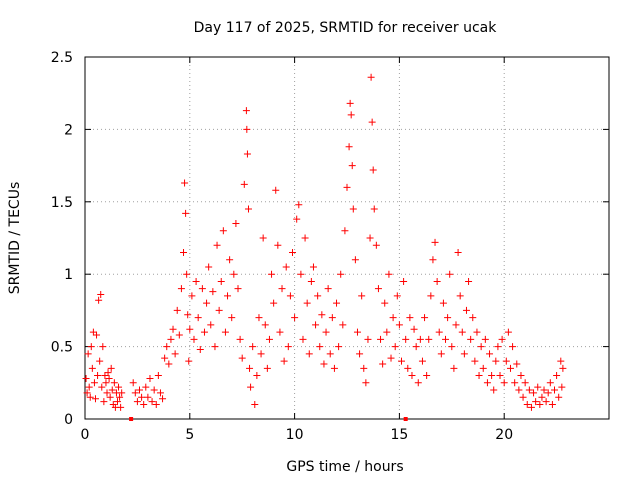 The image size is (640, 480). I want to click on y-tick-label: 2.5, so click(62, 58).